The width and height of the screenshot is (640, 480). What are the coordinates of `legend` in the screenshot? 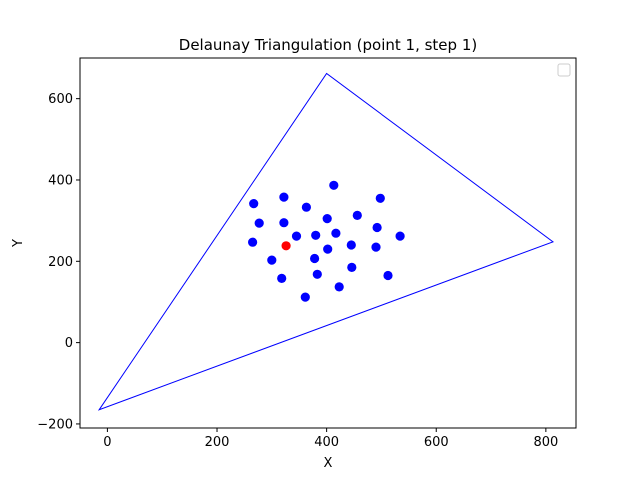 It's located at (564, 70).